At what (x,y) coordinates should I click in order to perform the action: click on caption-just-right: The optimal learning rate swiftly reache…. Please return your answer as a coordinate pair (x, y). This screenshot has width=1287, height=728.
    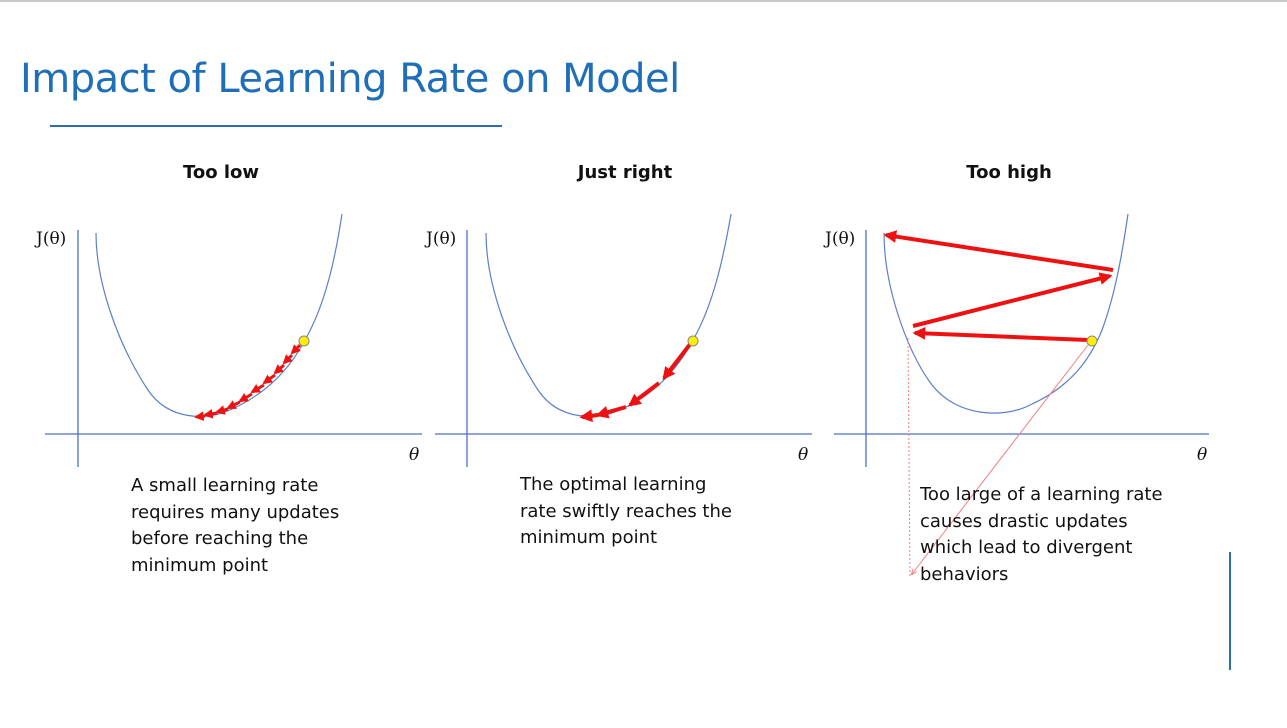
    Looking at the image, I should click on (626, 511).